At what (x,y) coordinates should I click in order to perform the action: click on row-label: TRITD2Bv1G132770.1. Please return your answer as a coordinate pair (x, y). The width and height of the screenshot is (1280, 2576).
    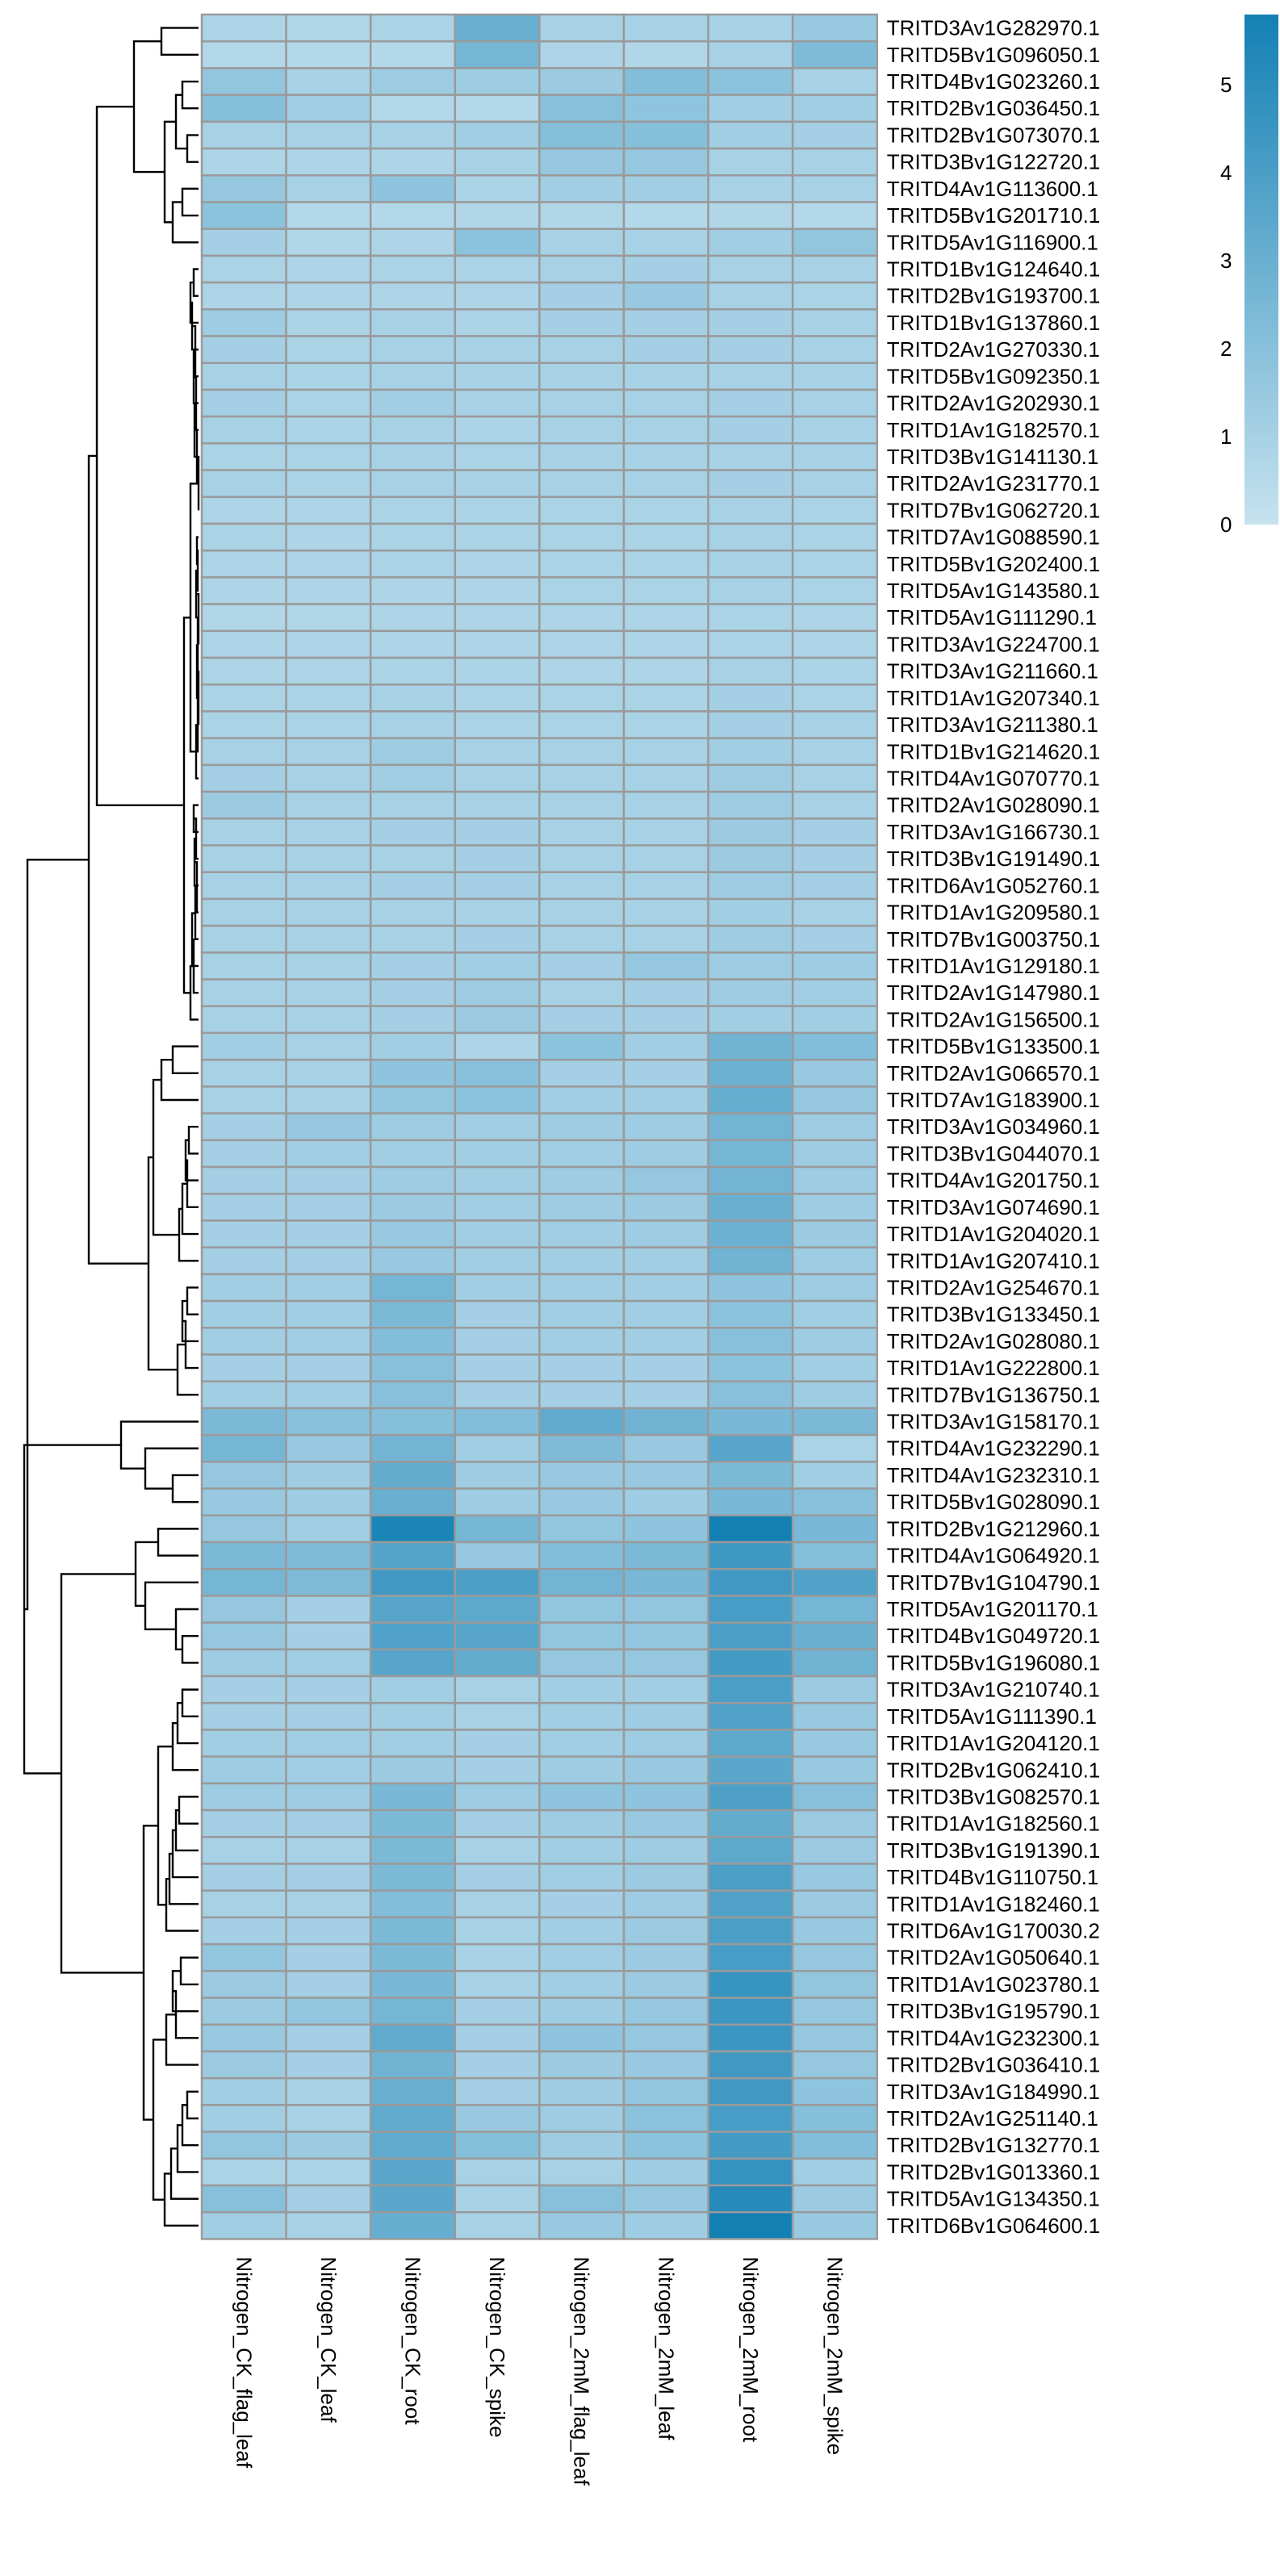
    Looking at the image, I should click on (993, 2145).